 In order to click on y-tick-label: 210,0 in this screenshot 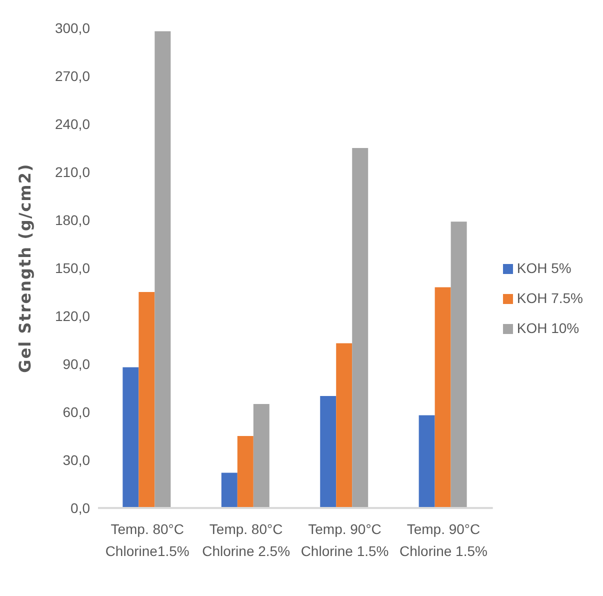, I will do `click(72, 172)`.